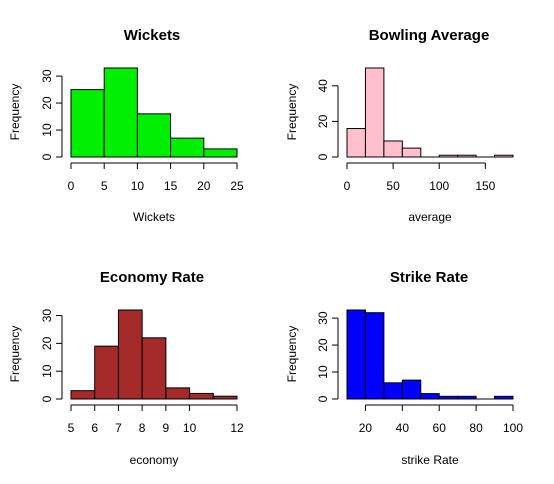  I want to click on x-tick-label: 6, so click(94, 428).